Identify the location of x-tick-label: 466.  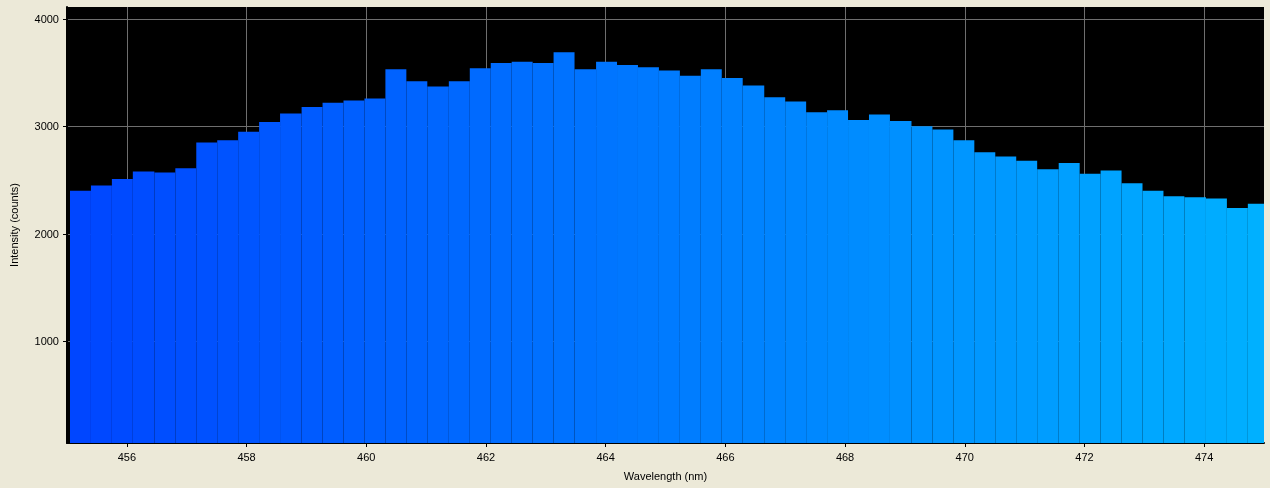
(725, 456).